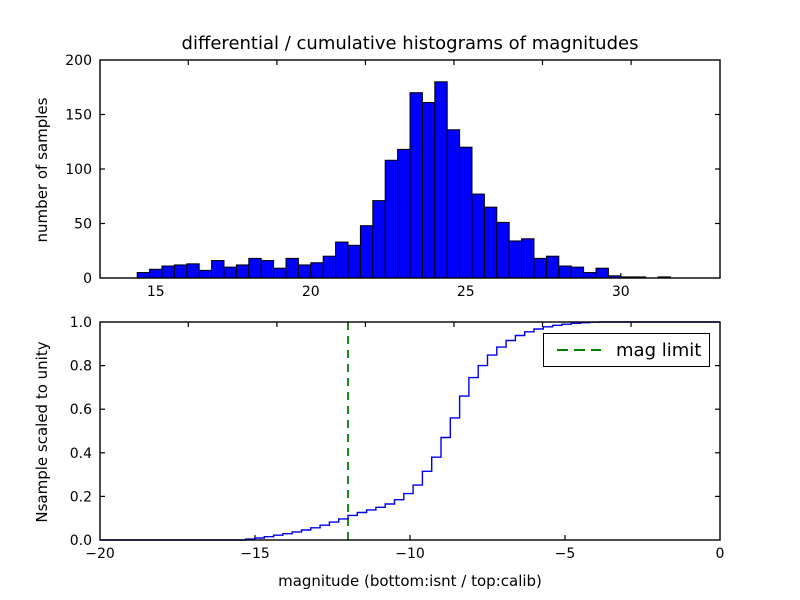 This screenshot has height=600, width=800. I want to click on legend: mag limit, so click(626, 350).